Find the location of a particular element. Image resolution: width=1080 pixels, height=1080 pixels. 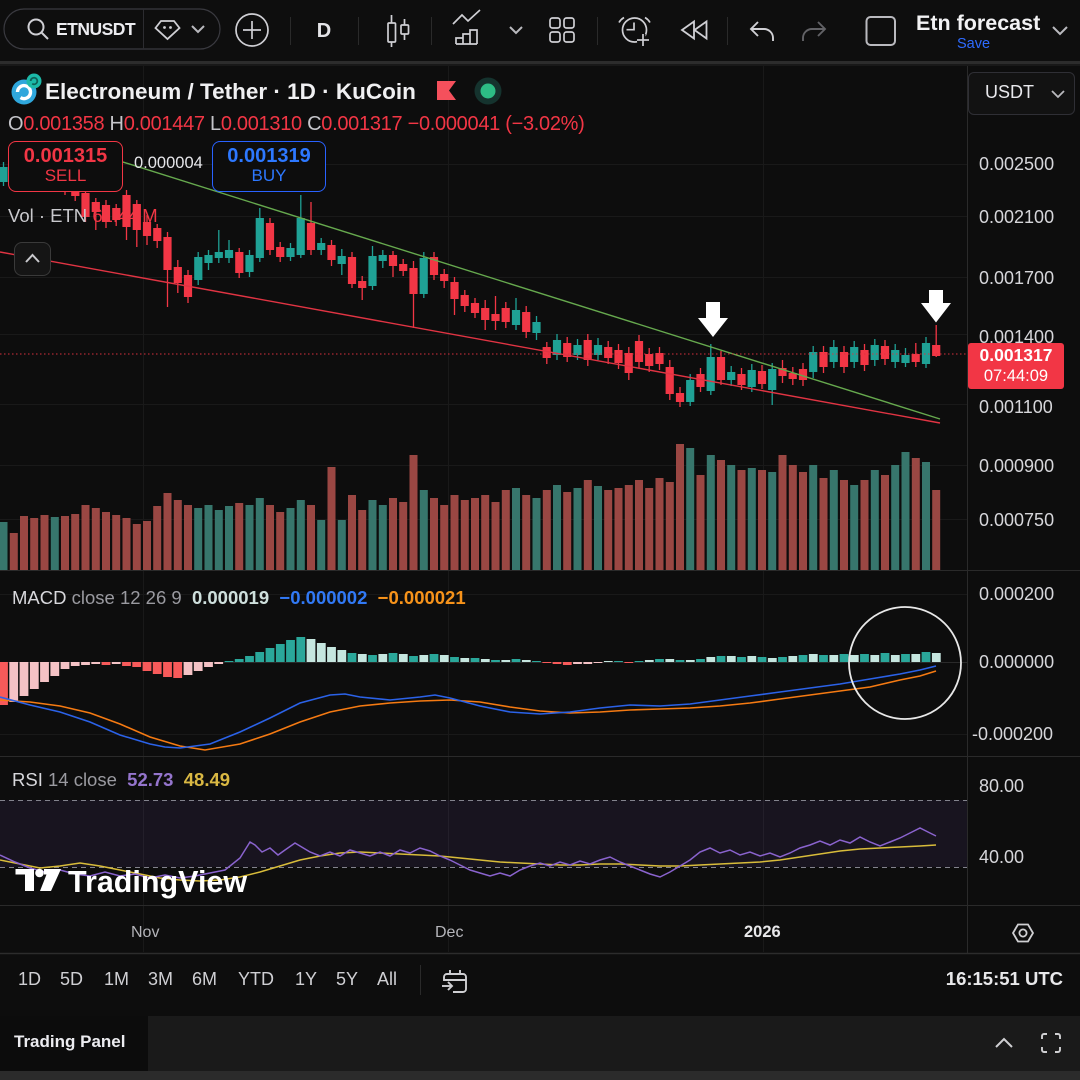

svg-text: 0.000900 is located at coordinates (1016, 466).